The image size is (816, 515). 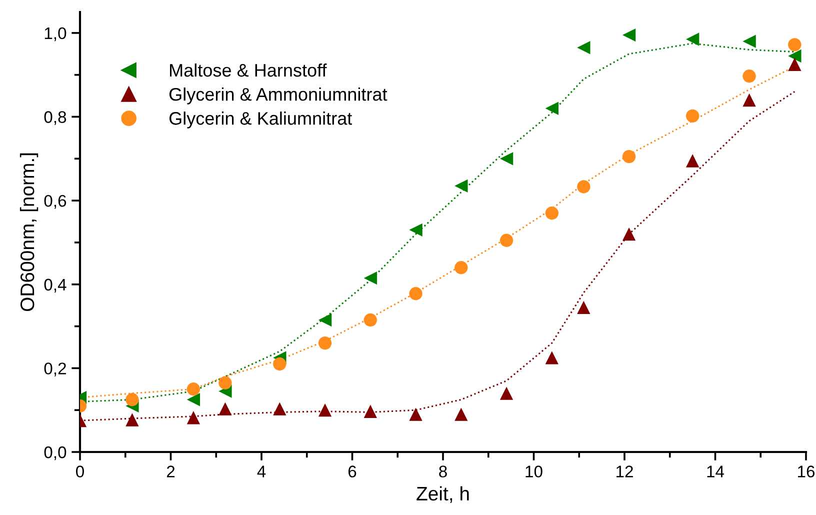 What do you see at coordinates (442, 494) in the screenshot?
I see `x-axis-title: Zeit, h` at bounding box center [442, 494].